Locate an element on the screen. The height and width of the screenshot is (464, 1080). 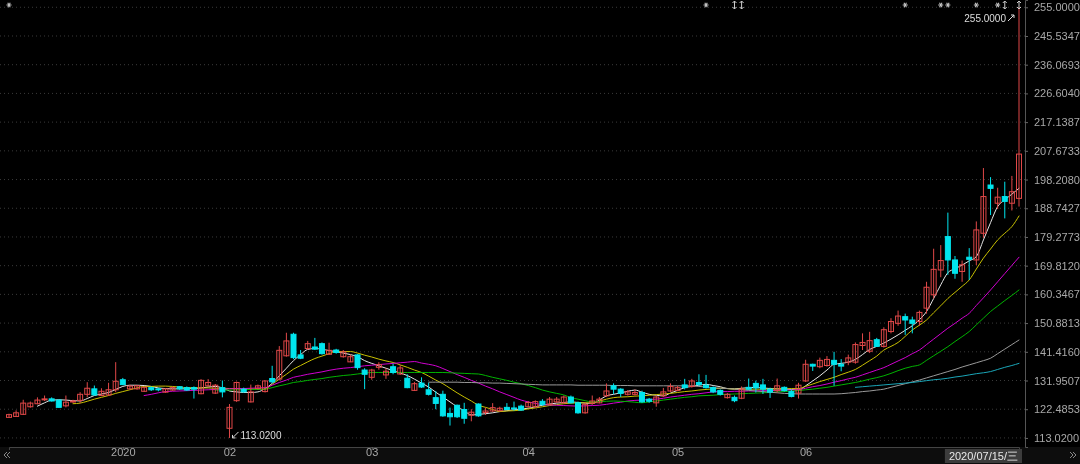
y-tick-label: 113.0200 is located at coordinates (1057, 437).